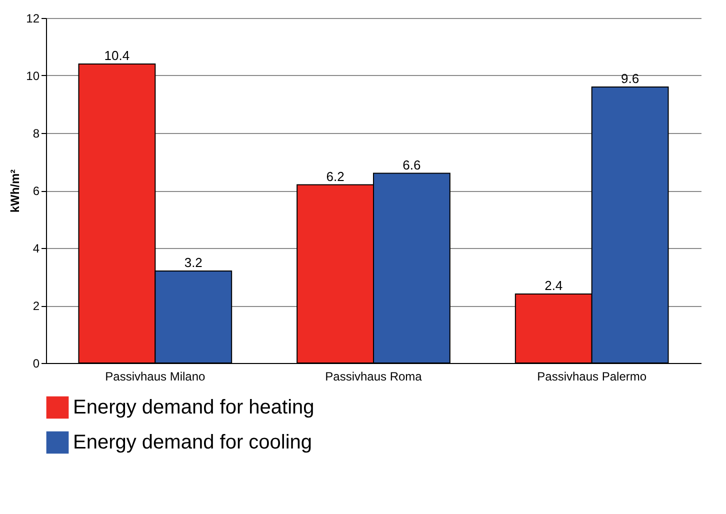 The image size is (726, 514). What do you see at coordinates (193, 262) in the screenshot?
I see `data-label: 3.2` at bounding box center [193, 262].